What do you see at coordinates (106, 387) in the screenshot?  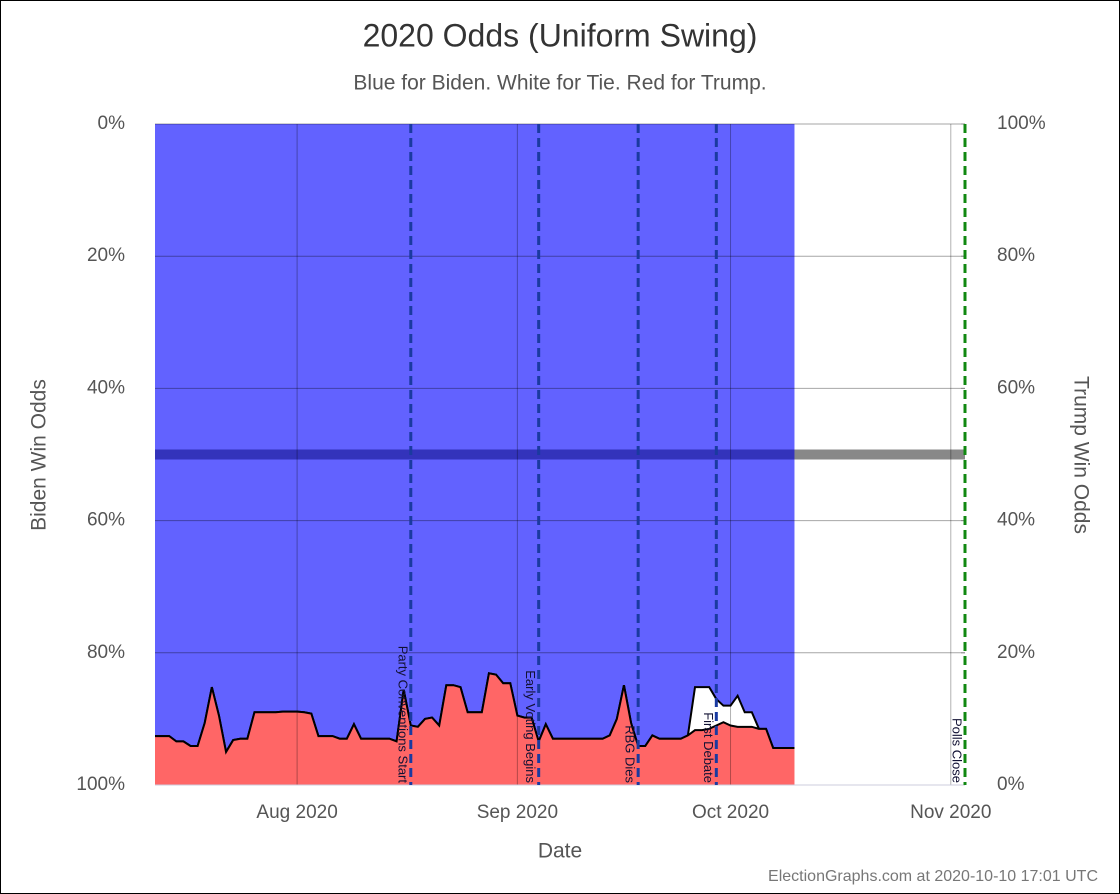 I see `y-tick-label: 40%` at bounding box center [106, 387].